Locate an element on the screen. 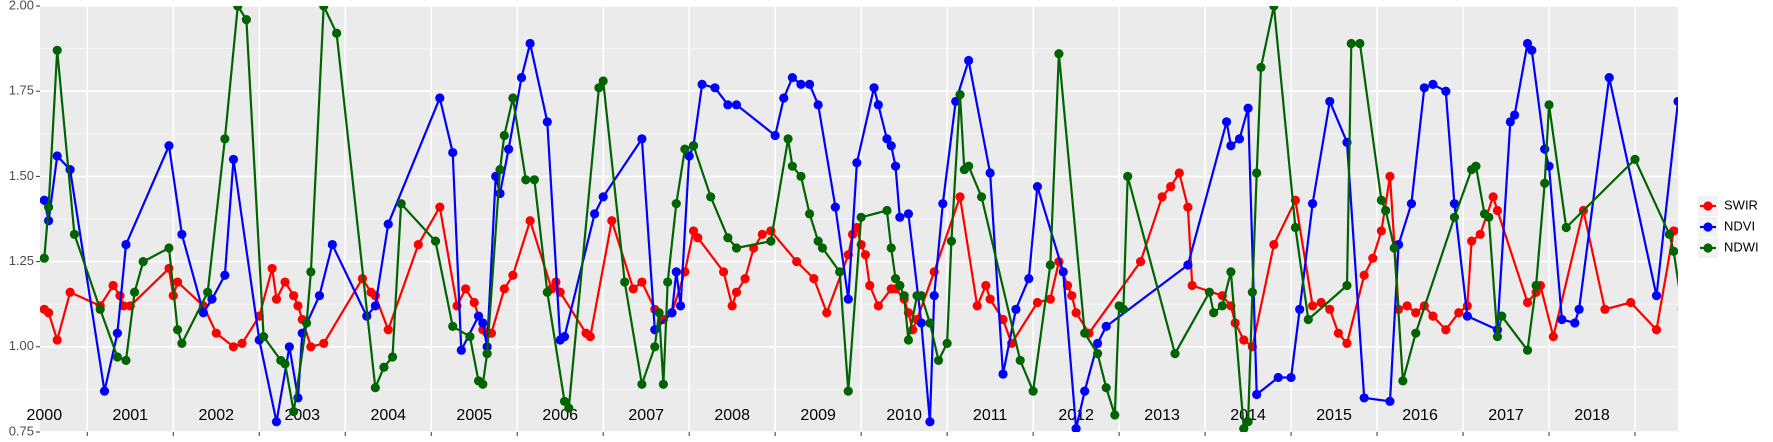 This screenshot has width=1773, height=442. legend-label-ndwi: NDWI is located at coordinates (1741, 246).